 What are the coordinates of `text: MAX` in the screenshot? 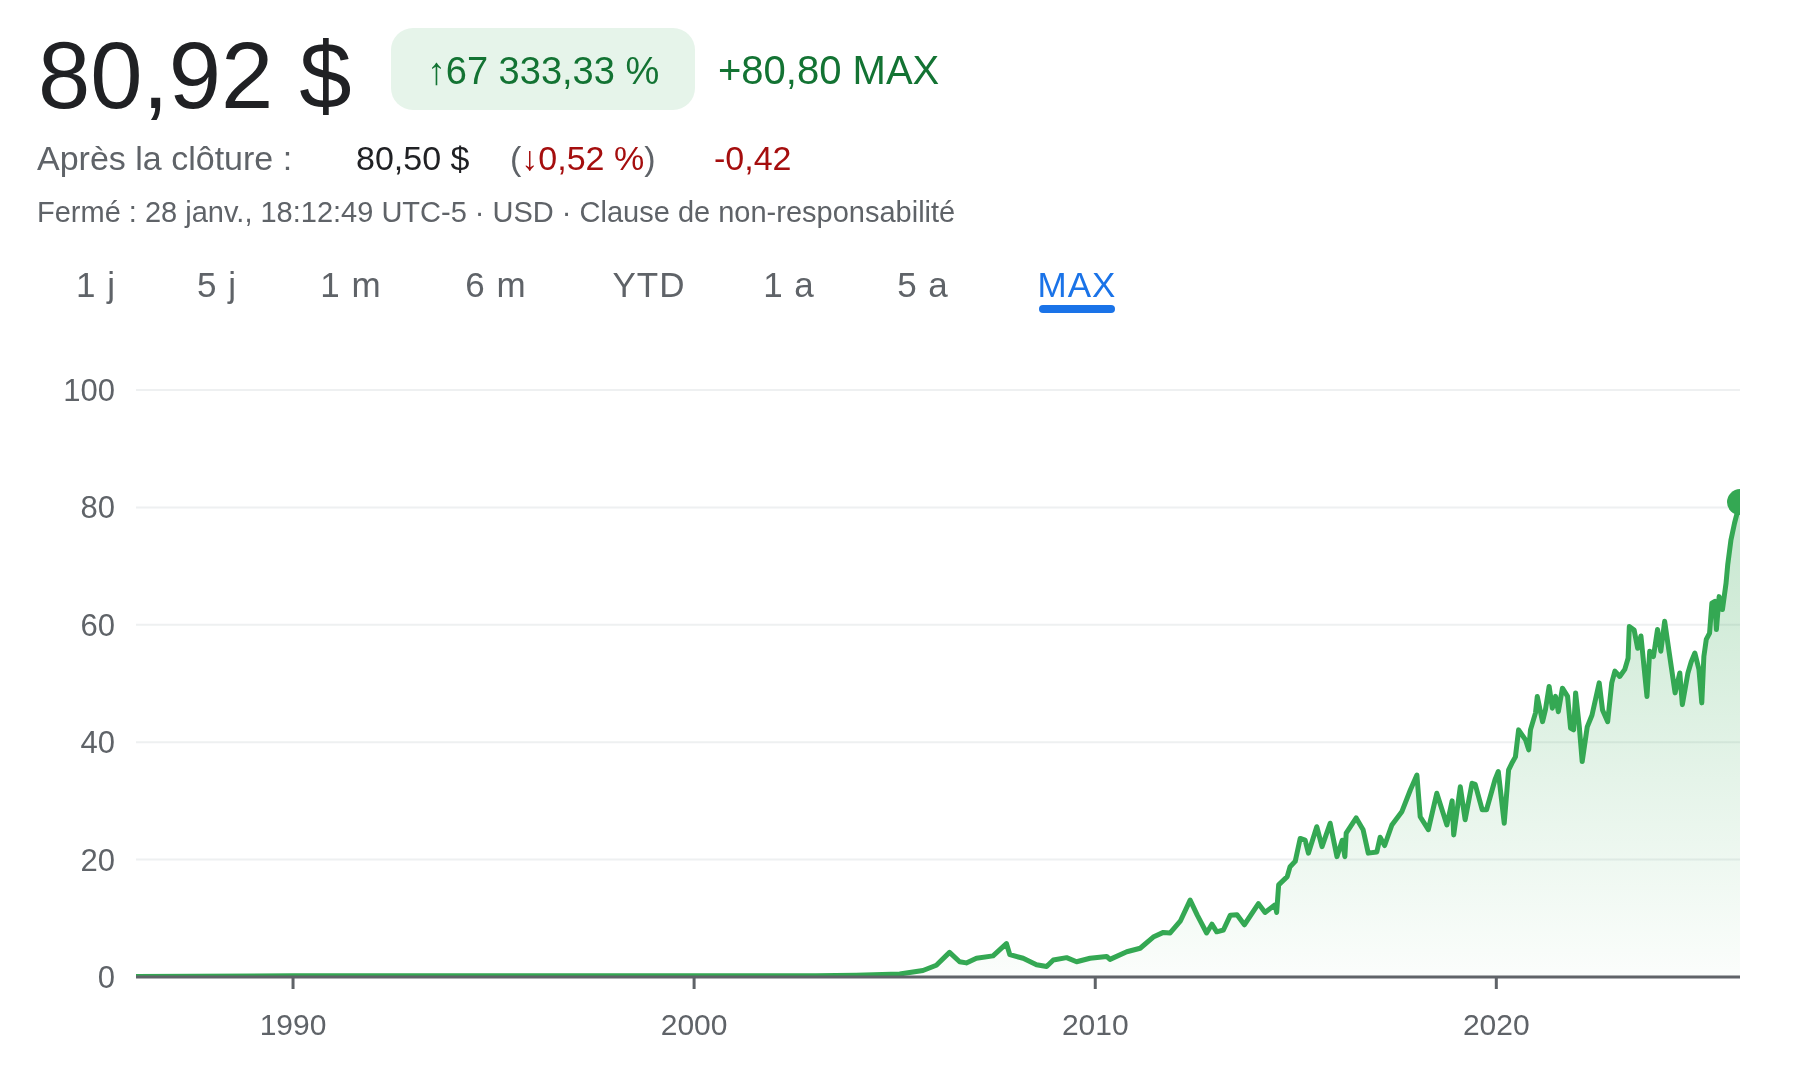 It's located at (1077, 284).